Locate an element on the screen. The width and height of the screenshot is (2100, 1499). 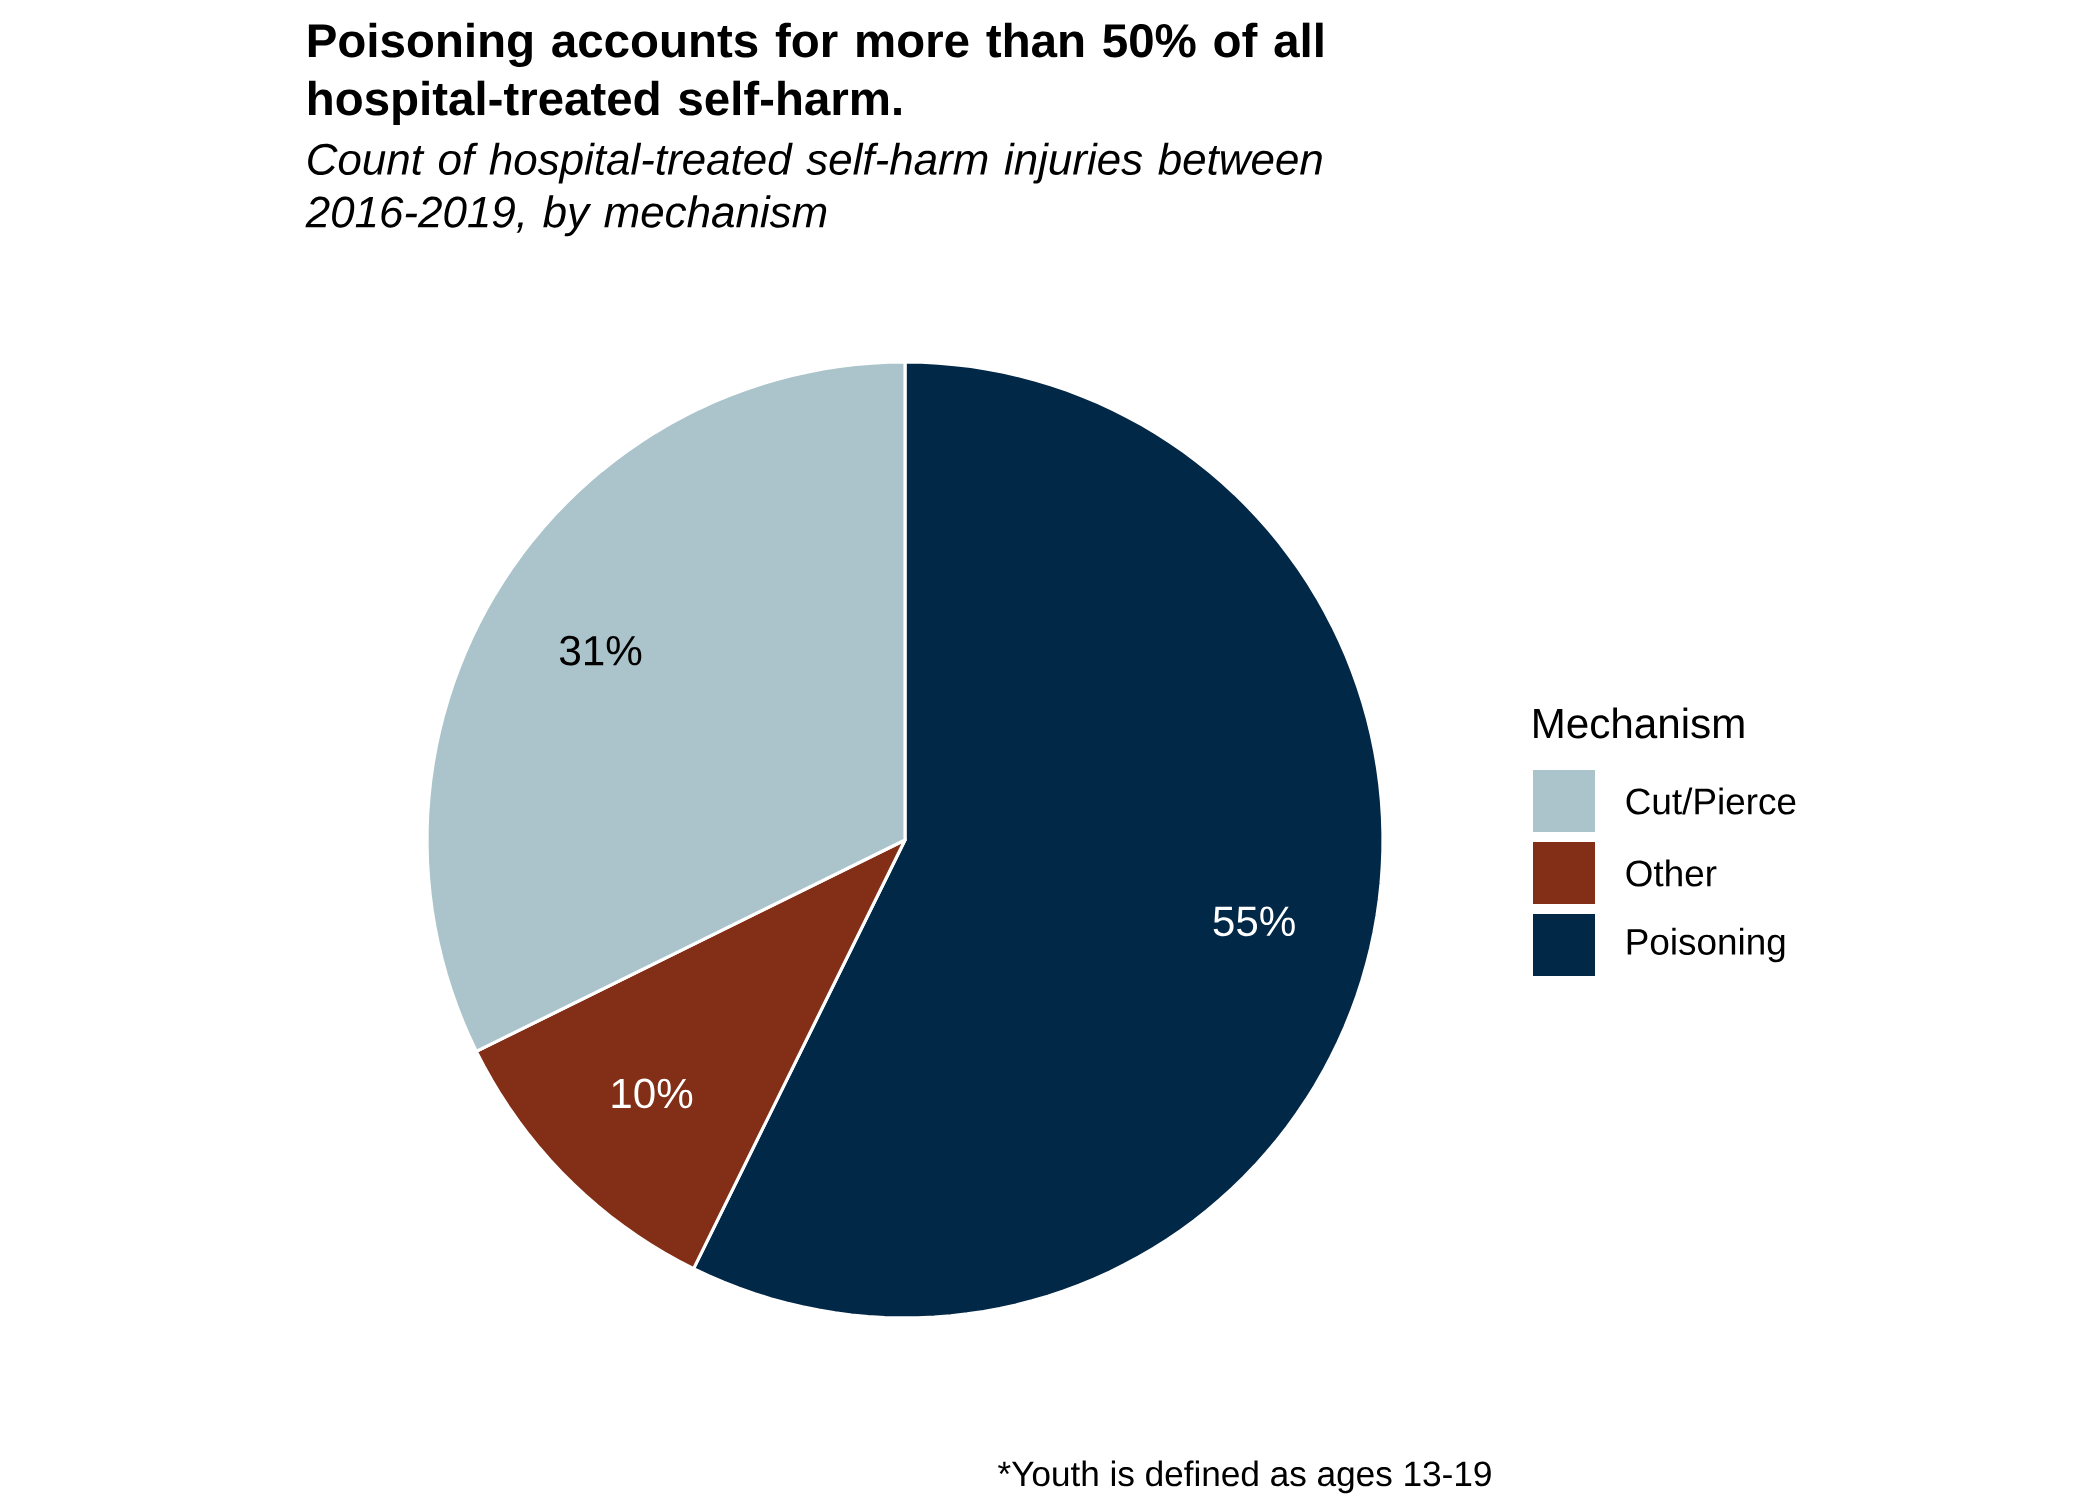
chart-title: Poisoning accounts for more than 50% of all hospital-treated self-harm. is located at coordinates (815, 73).